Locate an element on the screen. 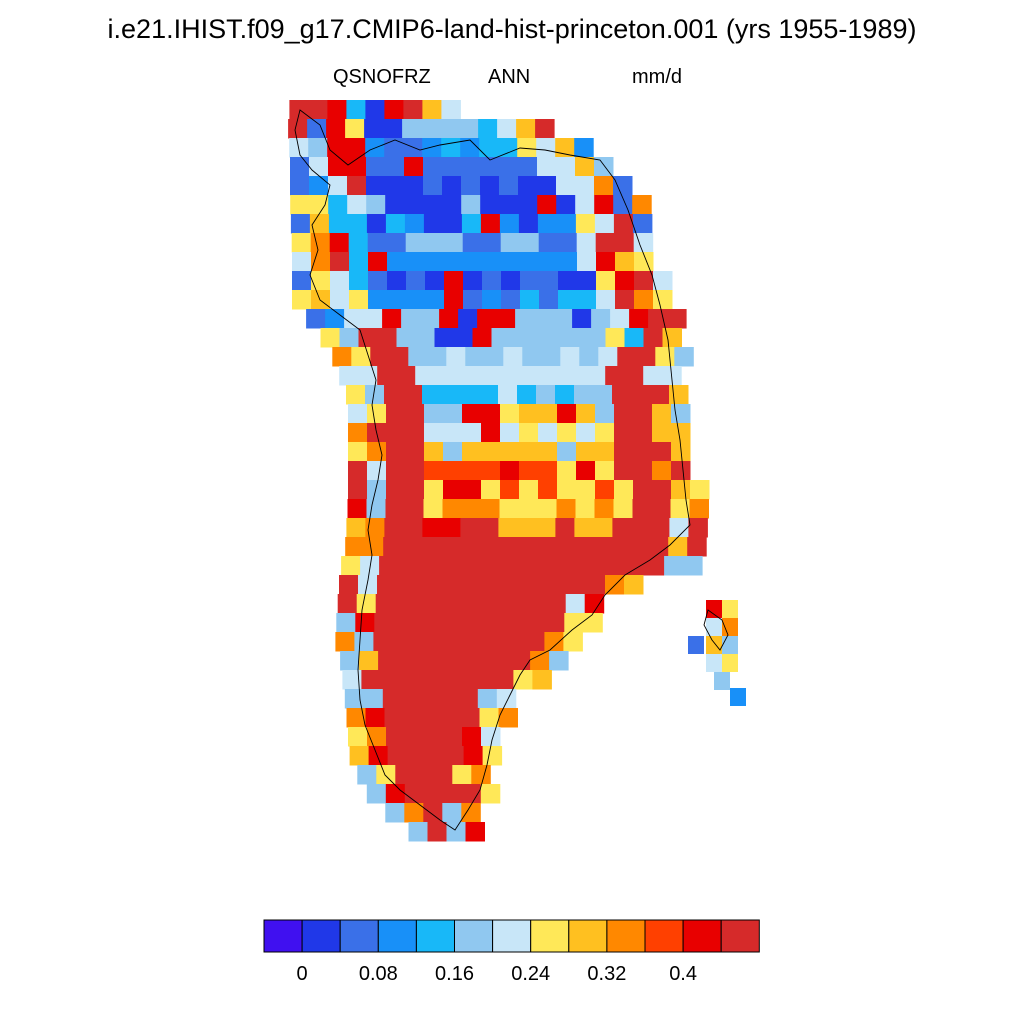 The image size is (1024, 1024). colorbar-tick-label: 0.08 is located at coordinates (378, 974).